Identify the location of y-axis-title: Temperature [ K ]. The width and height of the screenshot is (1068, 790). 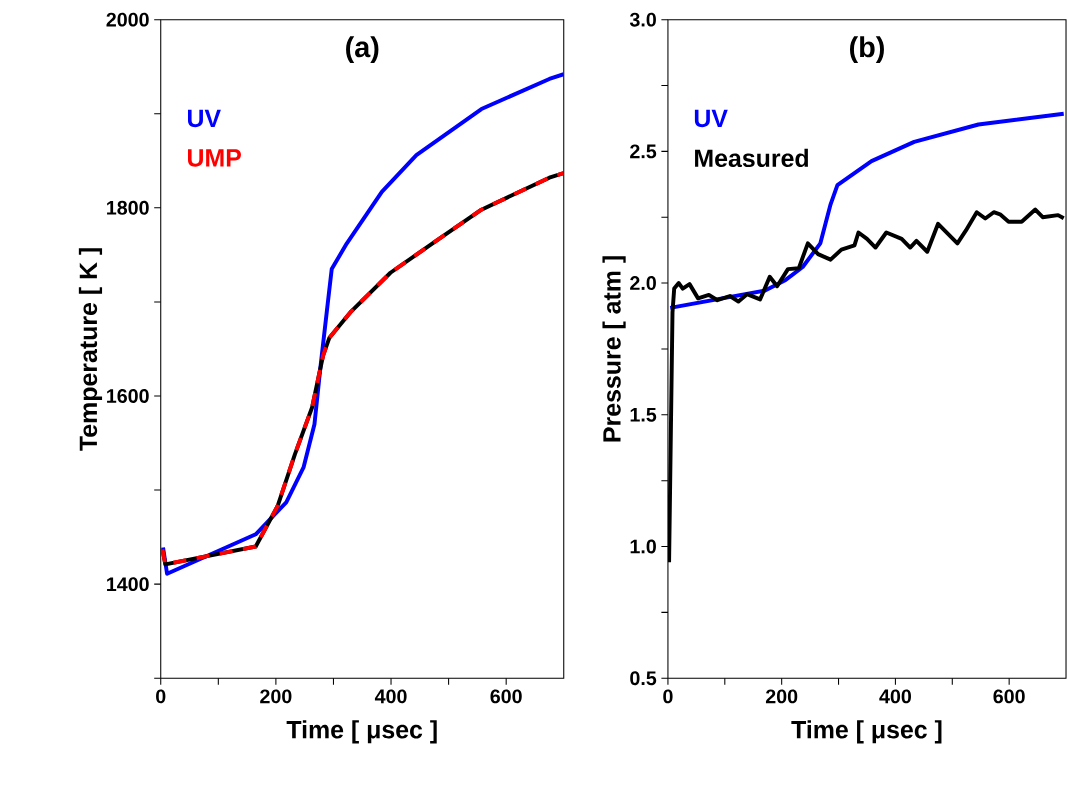
(90, 349).